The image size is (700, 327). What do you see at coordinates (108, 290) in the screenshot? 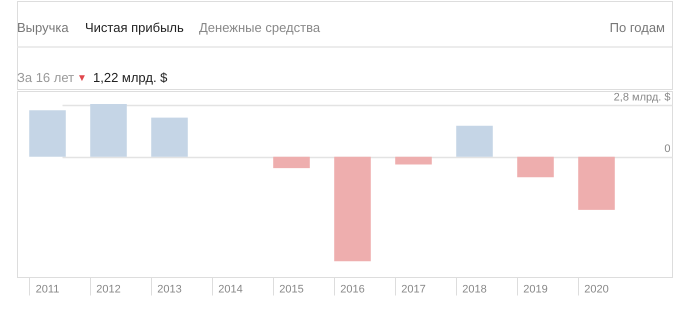
I see `x-tick-label: 2012` at bounding box center [108, 290].